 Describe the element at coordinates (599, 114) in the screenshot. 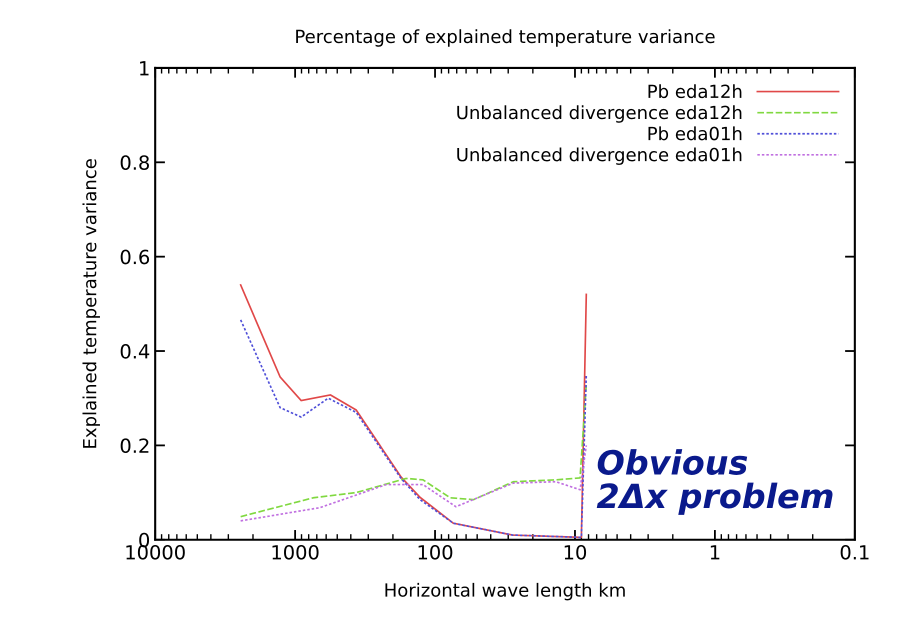

I see `legend-label: Unbalanced divergence eda12h` at that location.